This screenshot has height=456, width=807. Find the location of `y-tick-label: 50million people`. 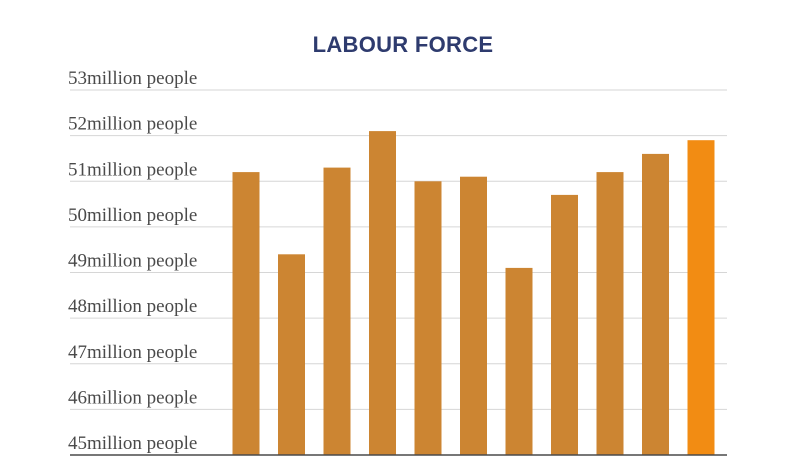

y-tick-label: 50million people is located at coordinates (132, 215).